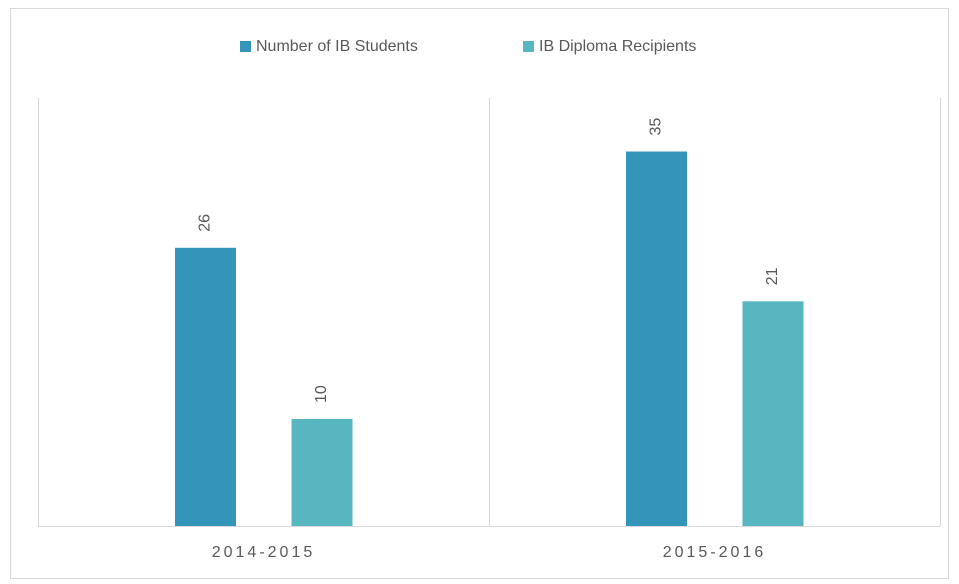  Describe the element at coordinates (772, 276) in the screenshot. I see `data-label: 21` at that location.